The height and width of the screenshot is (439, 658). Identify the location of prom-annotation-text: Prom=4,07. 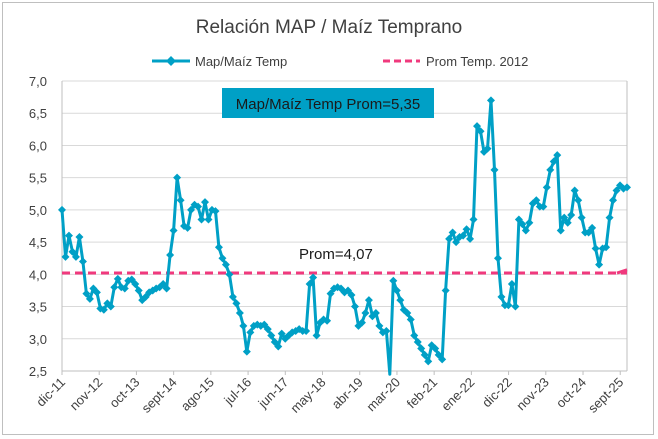
(336, 254).